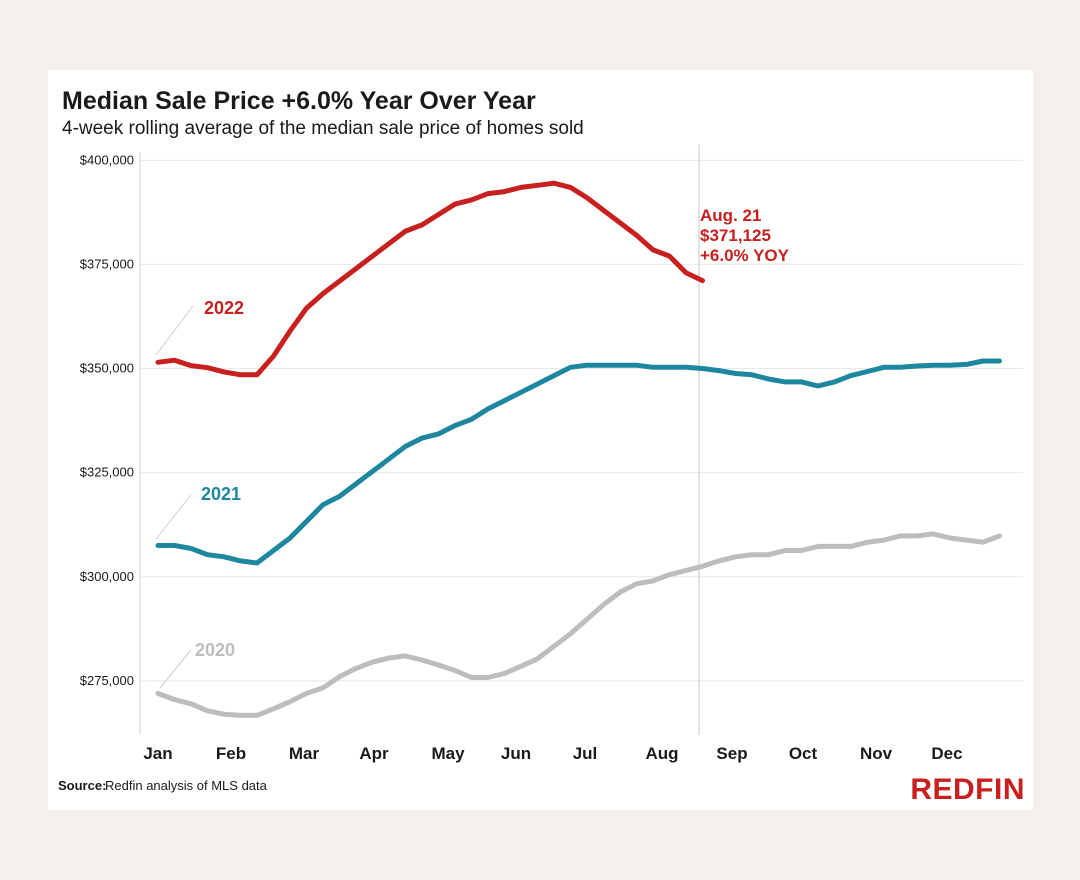  I want to click on x-tick-label: Aug, so click(661, 753).